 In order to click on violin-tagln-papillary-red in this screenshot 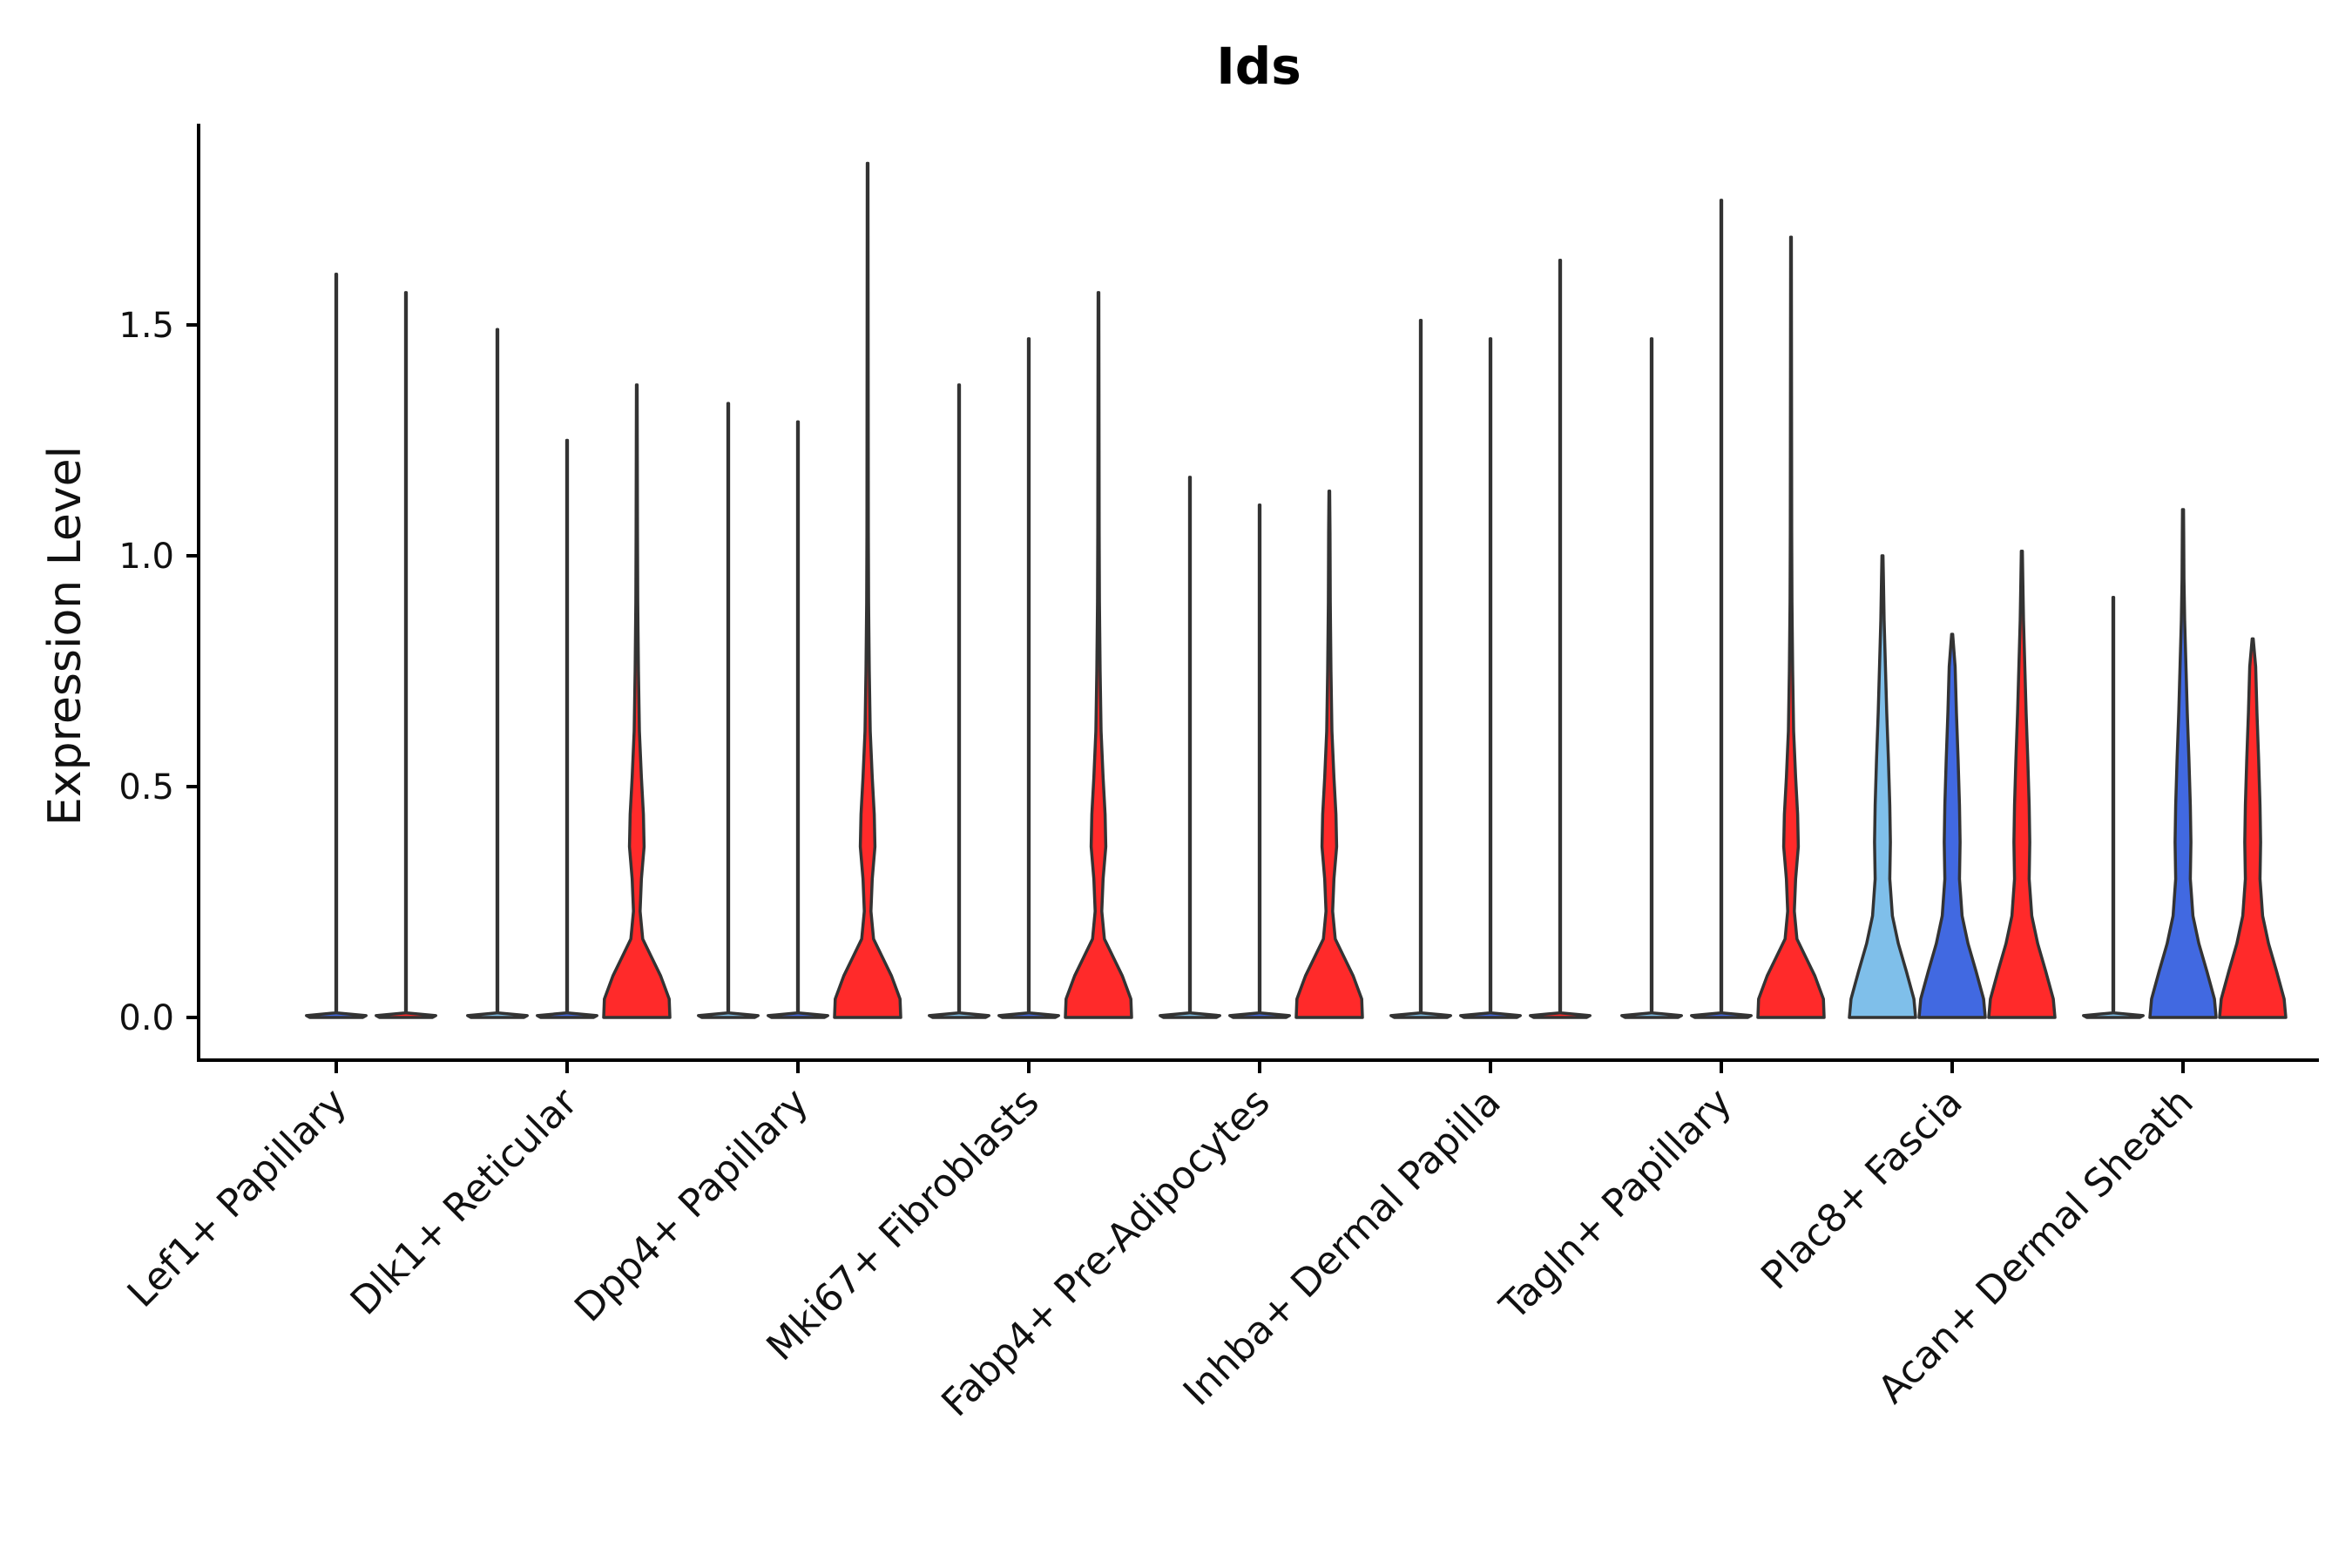, I will do `click(1791, 627)`.